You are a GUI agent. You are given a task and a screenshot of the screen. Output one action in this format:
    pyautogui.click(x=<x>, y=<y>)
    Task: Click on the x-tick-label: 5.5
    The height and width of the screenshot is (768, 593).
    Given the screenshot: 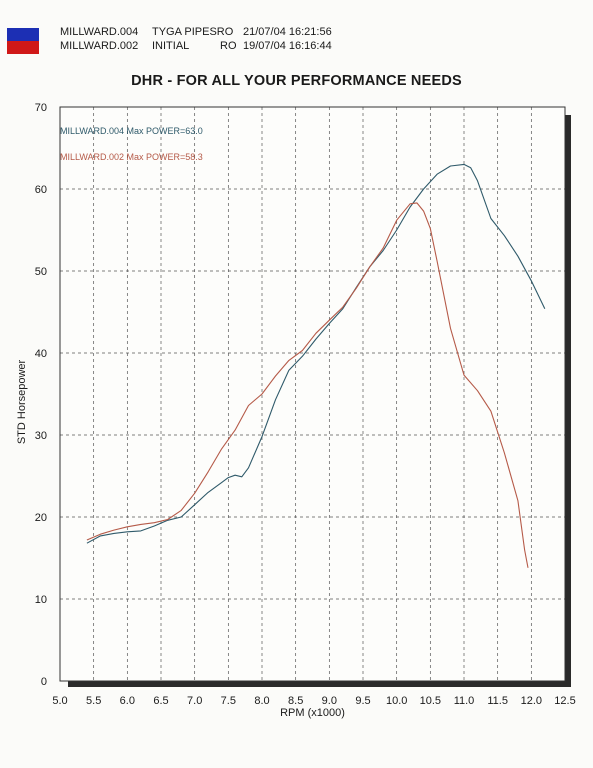 What is the action you would take?
    pyautogui.click(x=93, y=701)
    